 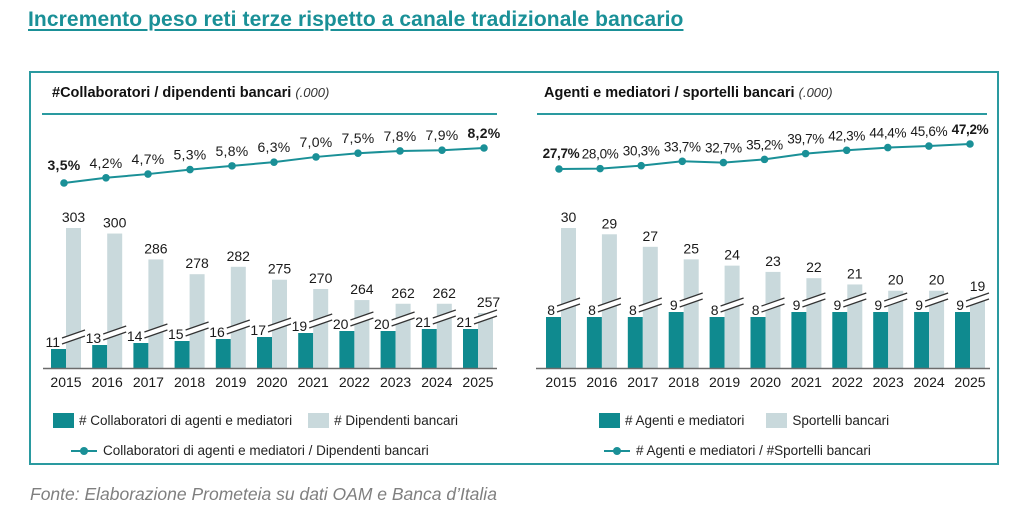 What do you see at coordinates (445, 293) in the screenshot?
I see `bar-value-label: 262` at bounding box center [445, 293].